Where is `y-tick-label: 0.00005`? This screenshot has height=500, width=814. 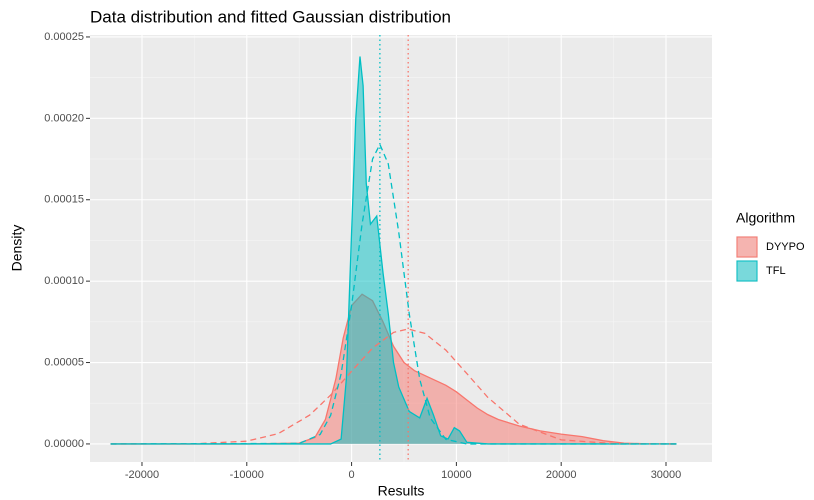 y-tick-label: 0.00005 is located at coordinates (64, 362).